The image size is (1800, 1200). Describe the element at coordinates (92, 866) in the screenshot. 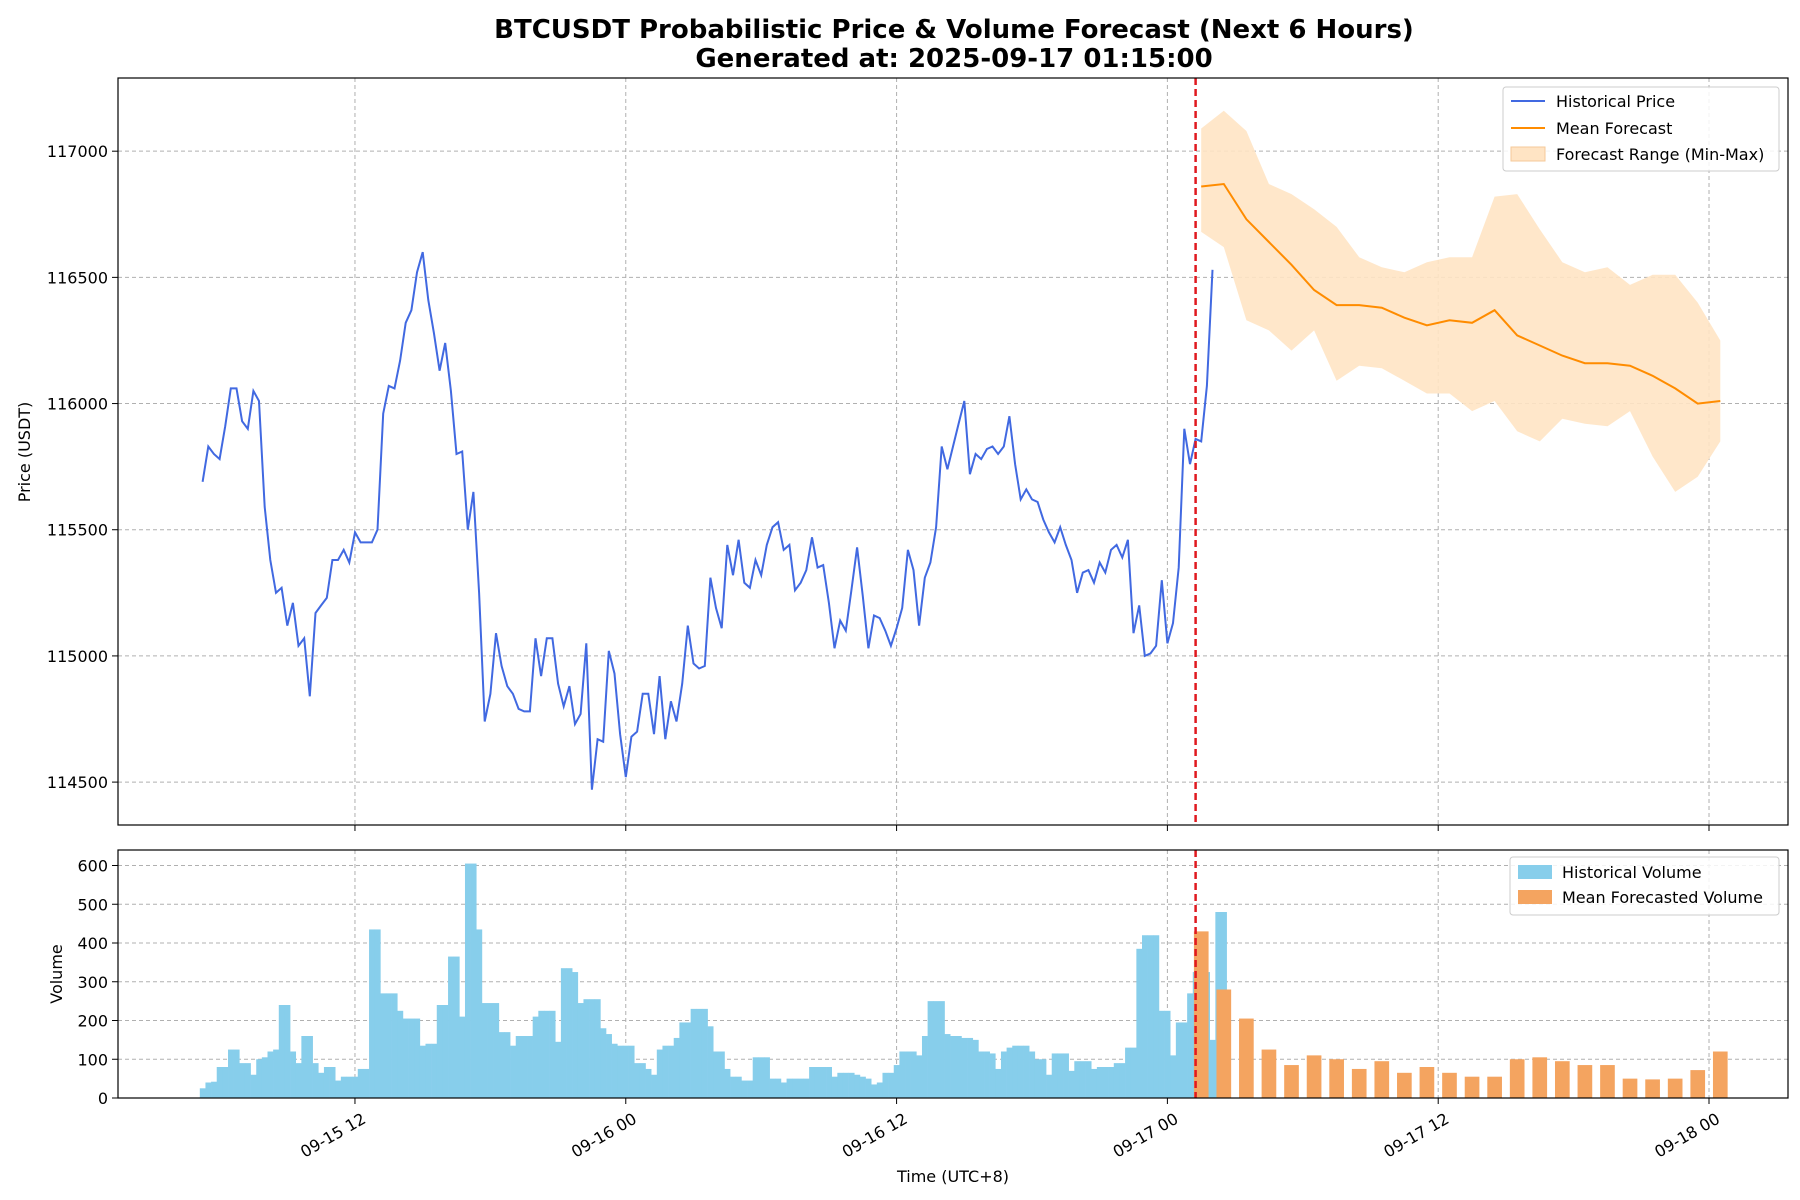

I see `volume-y-tick-label: 600` at that location.